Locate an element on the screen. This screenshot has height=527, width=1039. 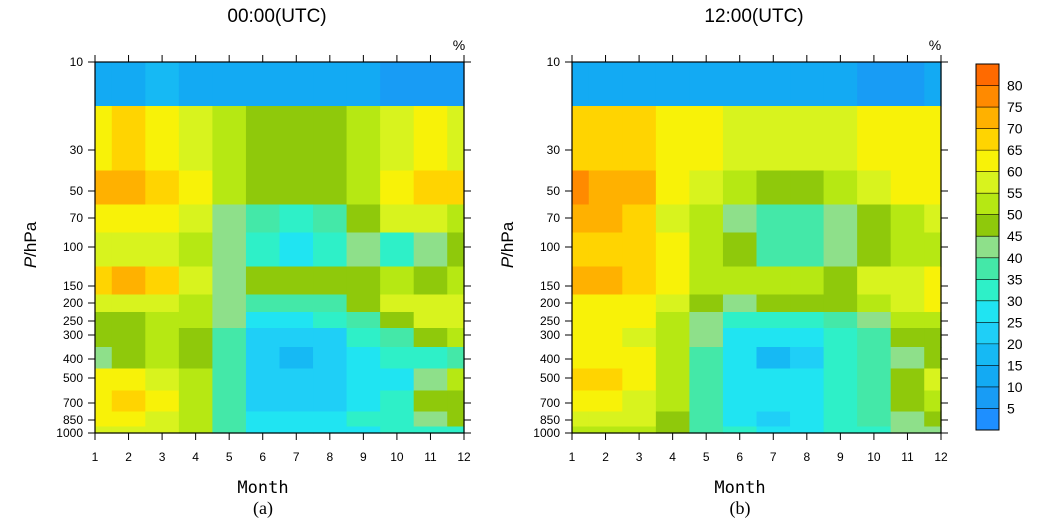
x-tick-label: 6 is located at coordinates (262, 457).